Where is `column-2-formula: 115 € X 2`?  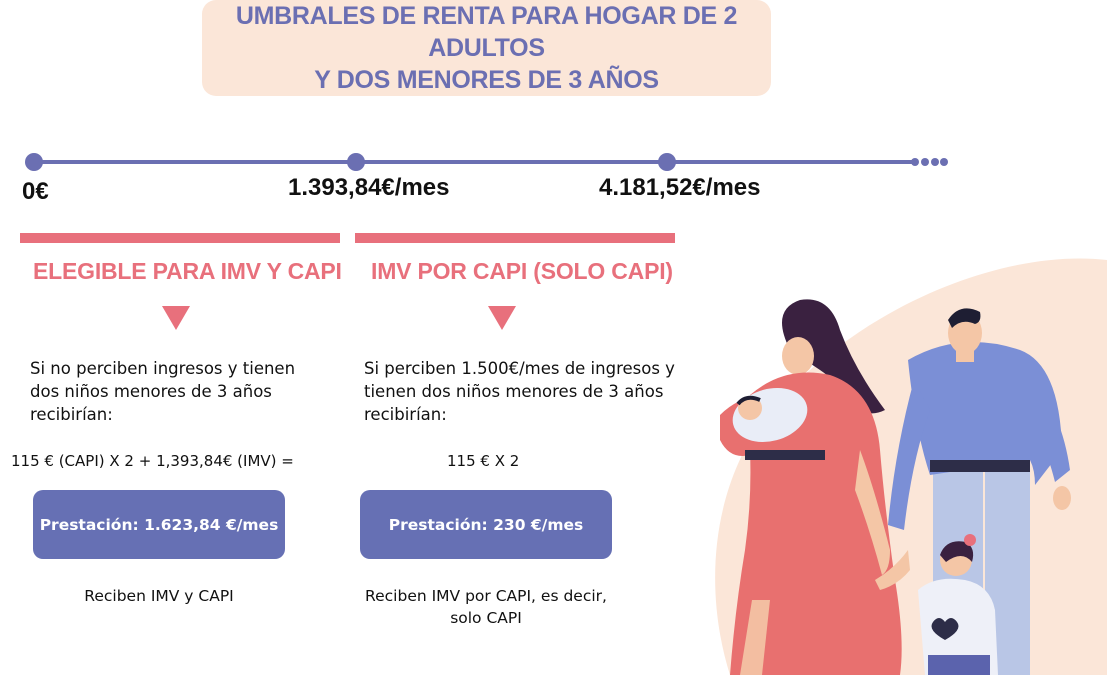
column-2-formula: 115 € X 2 is located at coordinates (483, 461).